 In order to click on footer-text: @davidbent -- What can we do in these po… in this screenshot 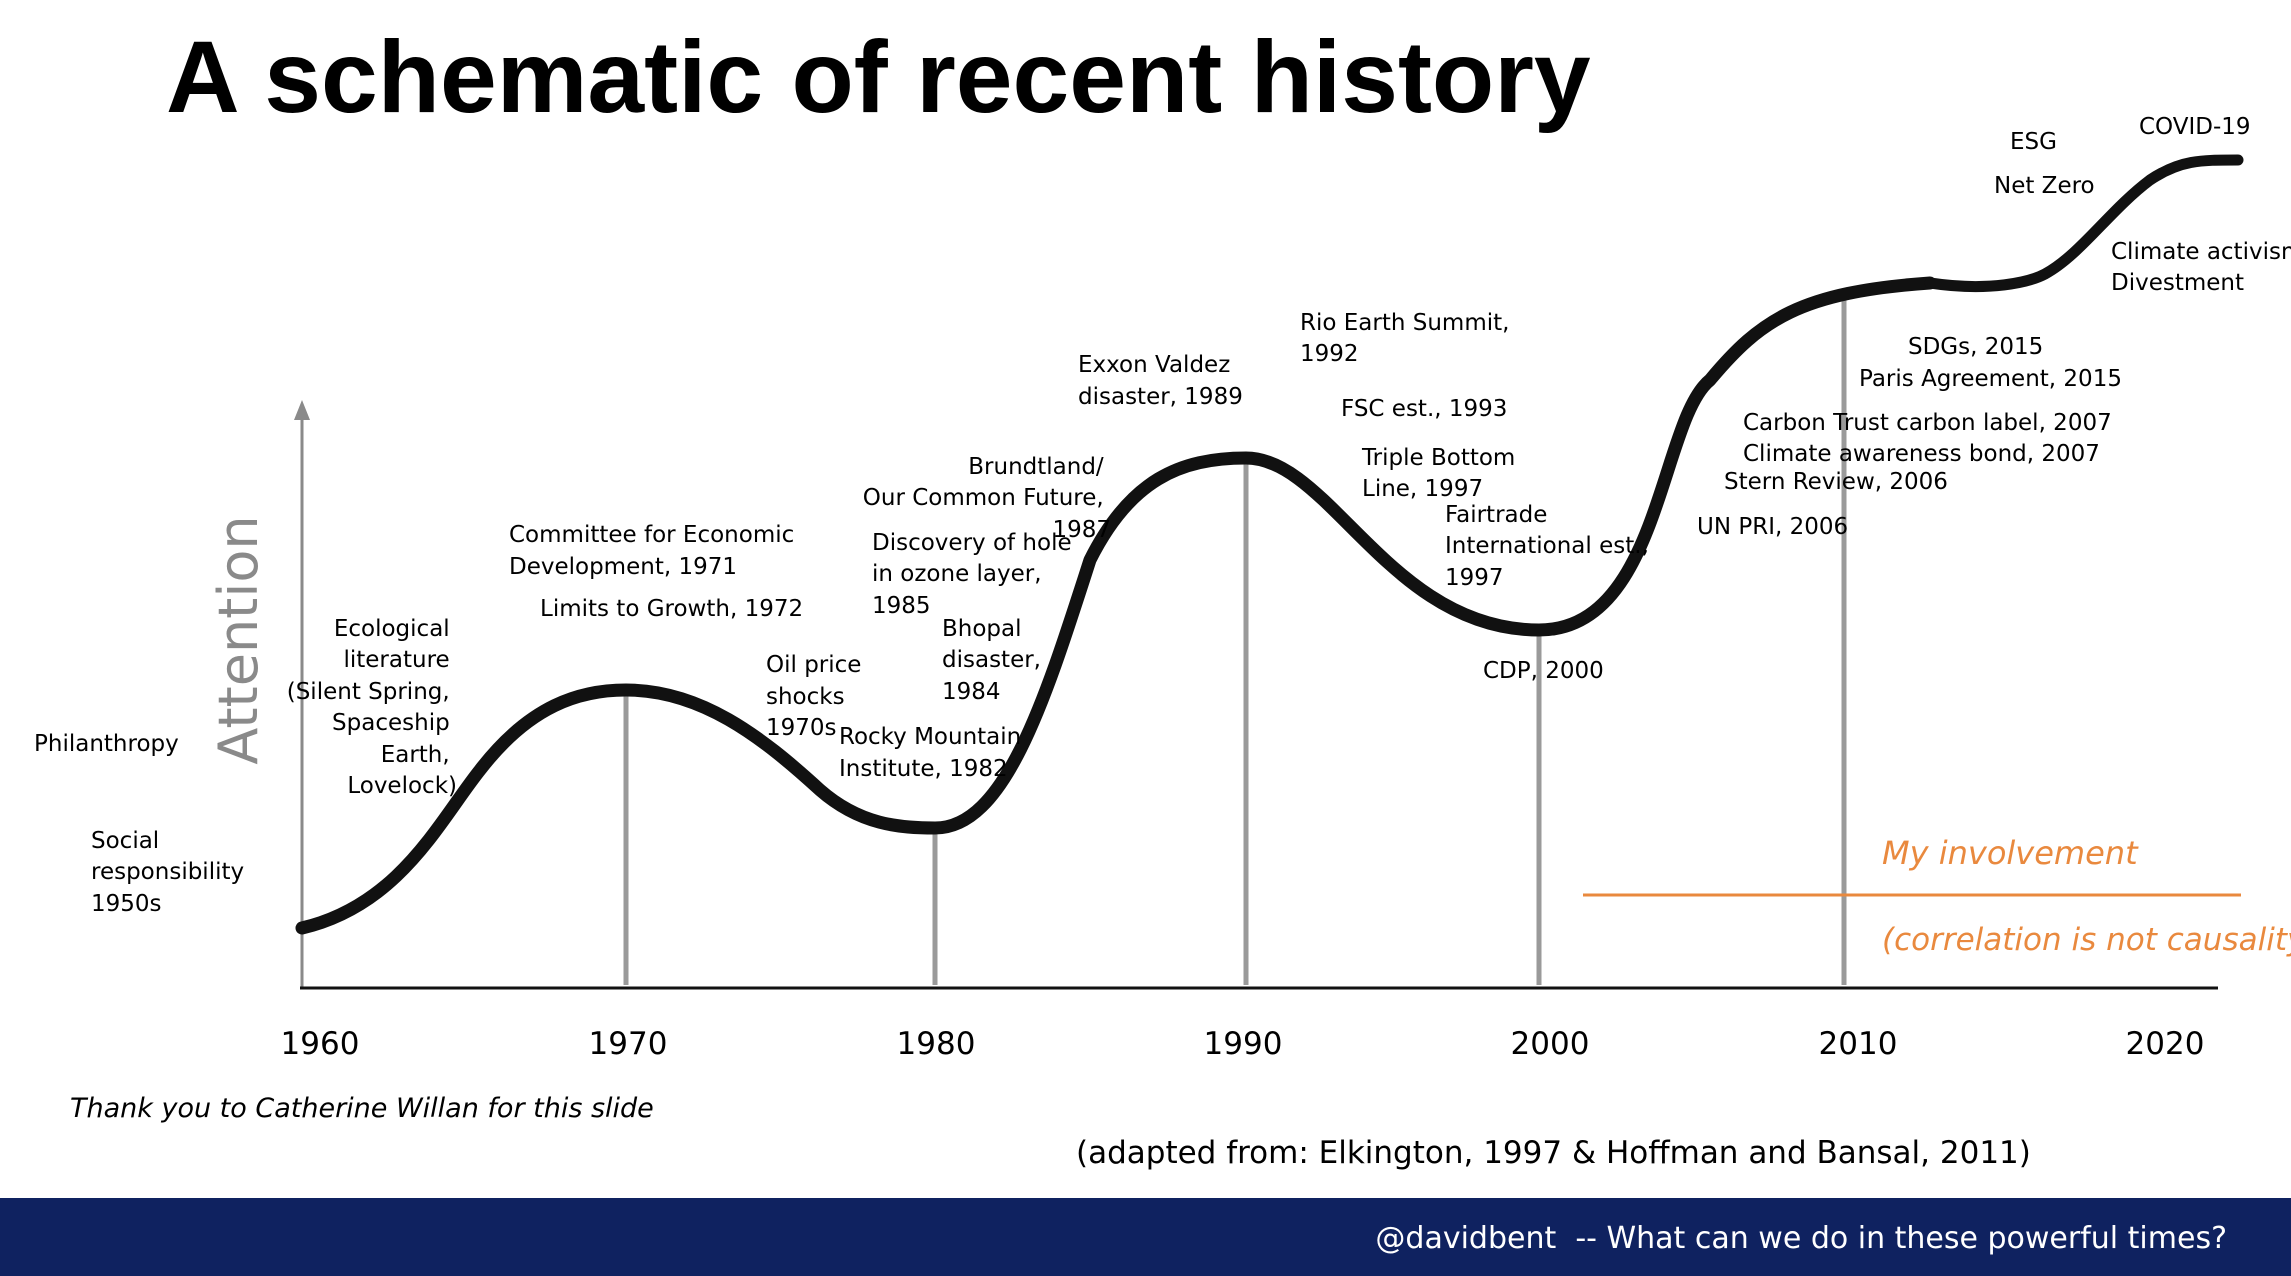, I will do `click(1801, 1238)`.